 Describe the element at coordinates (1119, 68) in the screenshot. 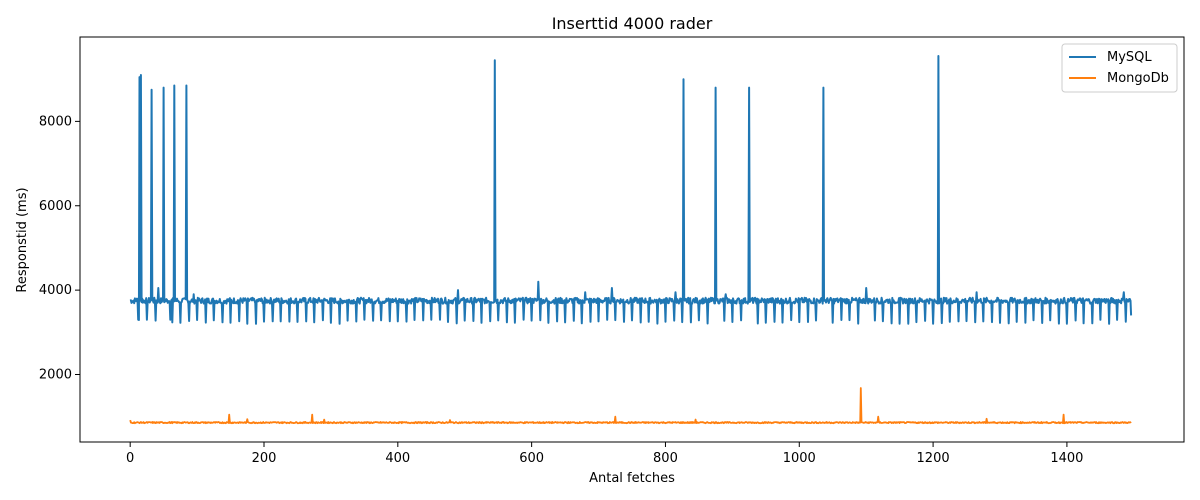

I see `legend: MySQL MongoDb` at that location.